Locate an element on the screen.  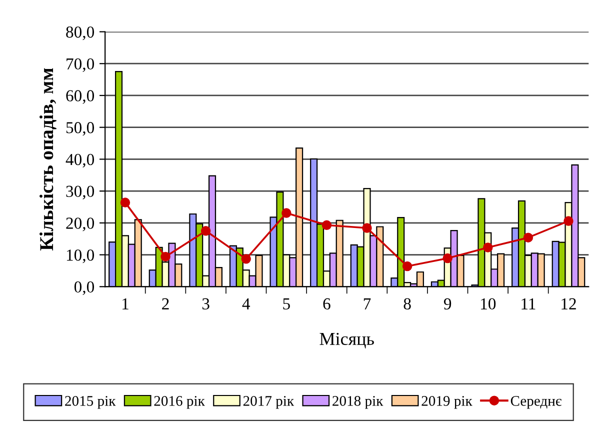
x-tick-label: 6 is located at coordinates (326, 304).